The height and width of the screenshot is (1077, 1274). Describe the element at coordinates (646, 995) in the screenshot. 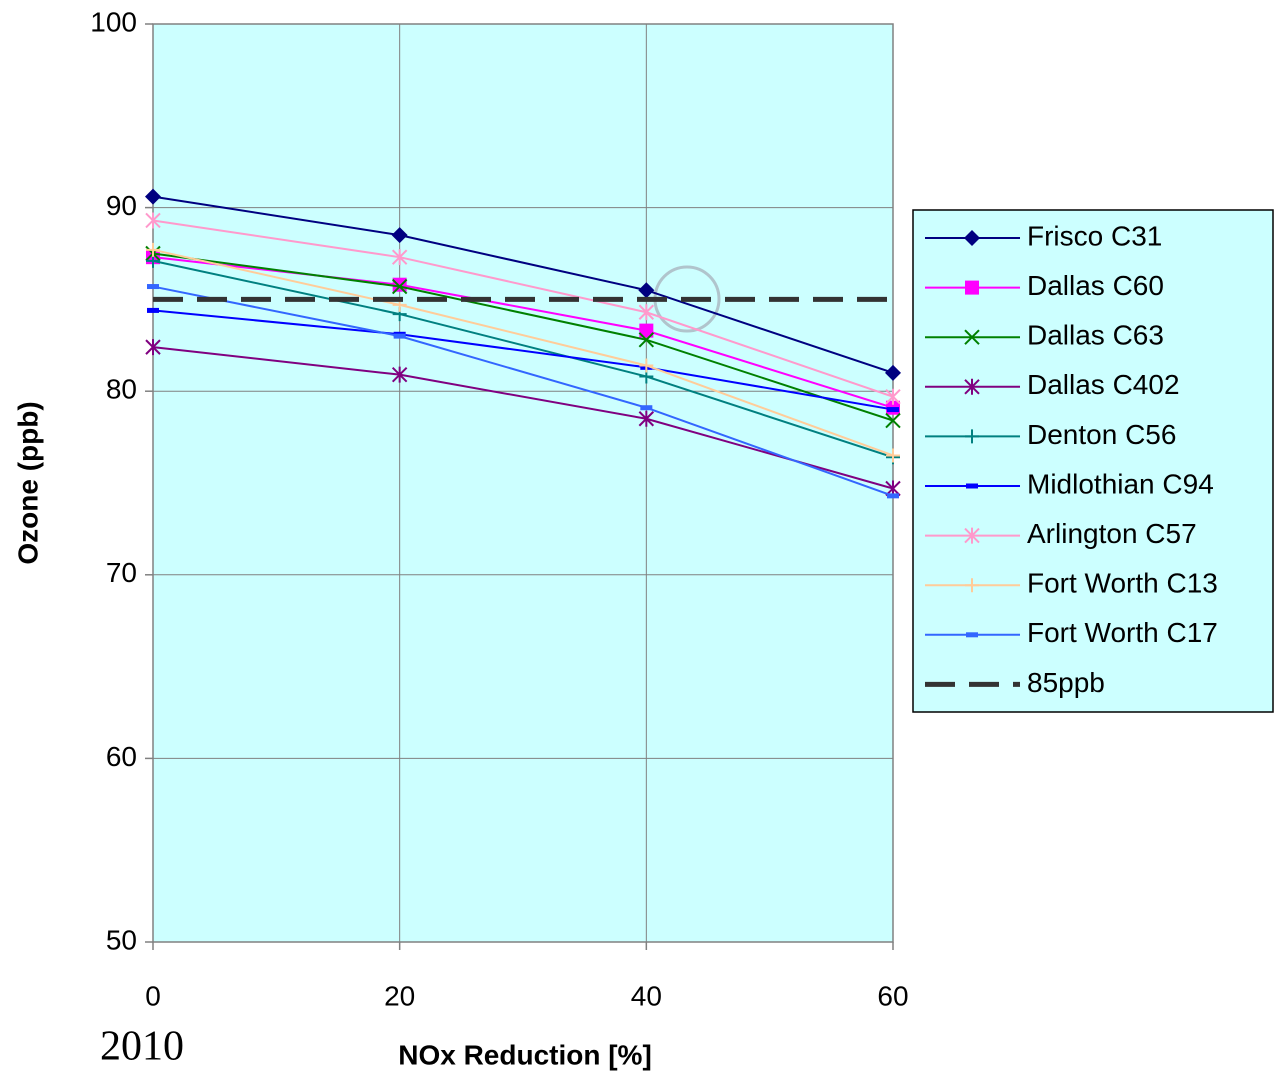

I see `x-tick-label: 40` at that location.